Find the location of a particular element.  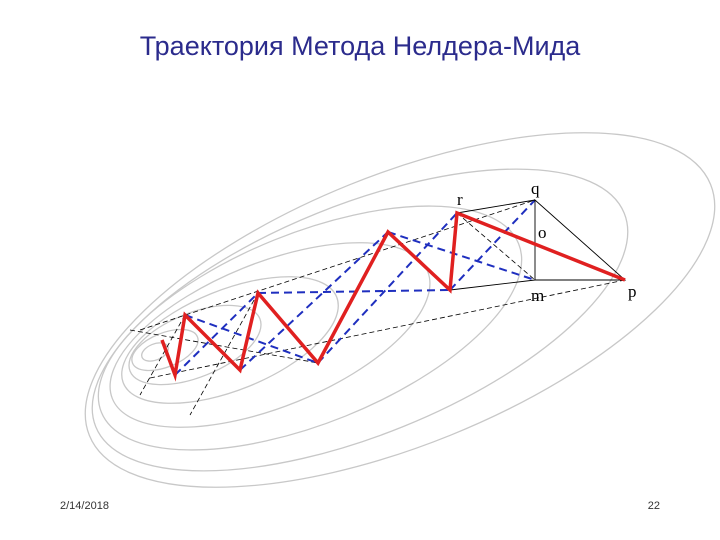

point-label: o is located at coordinates (542, 232).